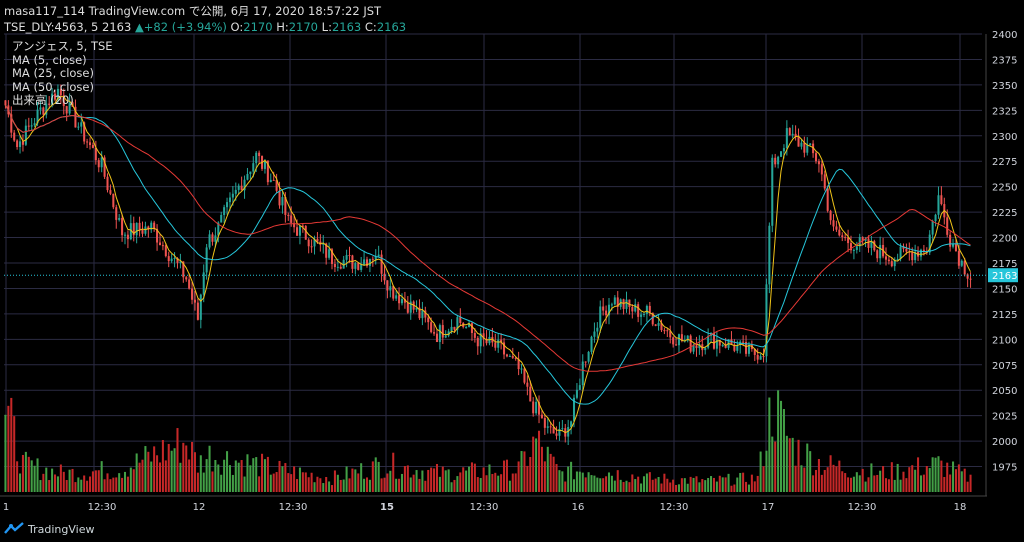 The height and width of the screenshot is (542, 1024). Describe the element at coordinates (1004, 264) in the screenshot. I see `y-tick-label: 2175` at that location.